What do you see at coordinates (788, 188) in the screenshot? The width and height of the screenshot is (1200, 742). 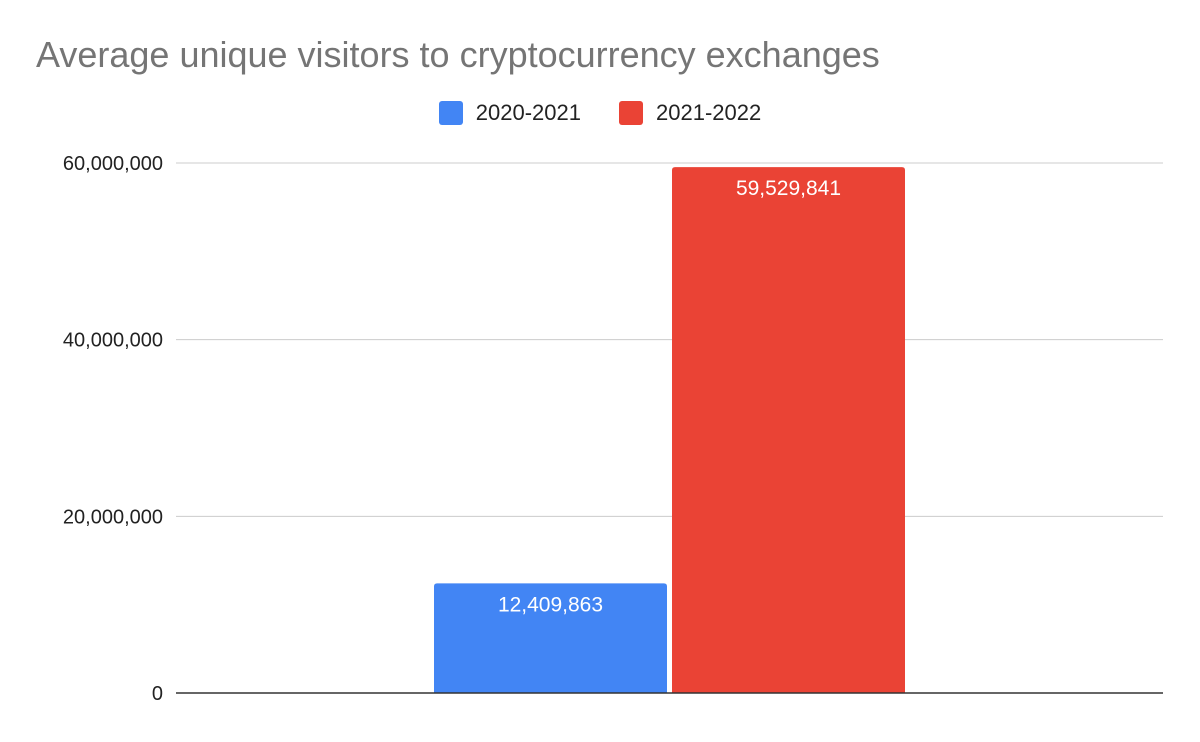 I see `data-label-series-2: 59,529,841` at bounding box center [788, 188].